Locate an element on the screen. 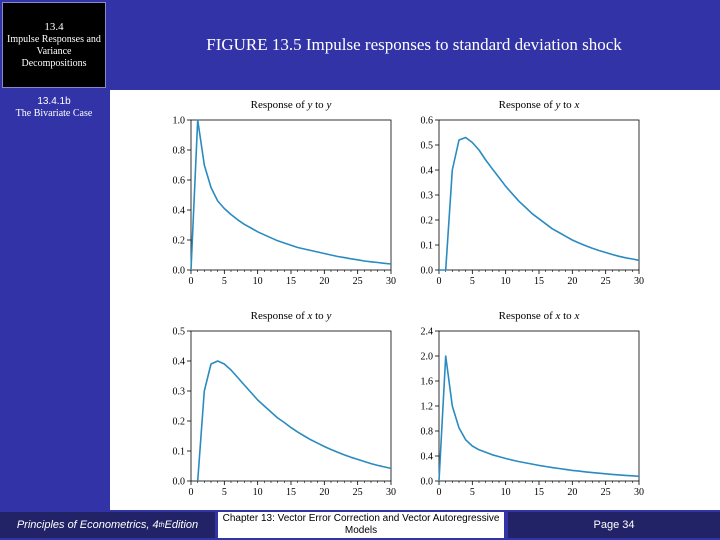  subsection-title: The Bivariate Case is located at coordinates (54, 113).